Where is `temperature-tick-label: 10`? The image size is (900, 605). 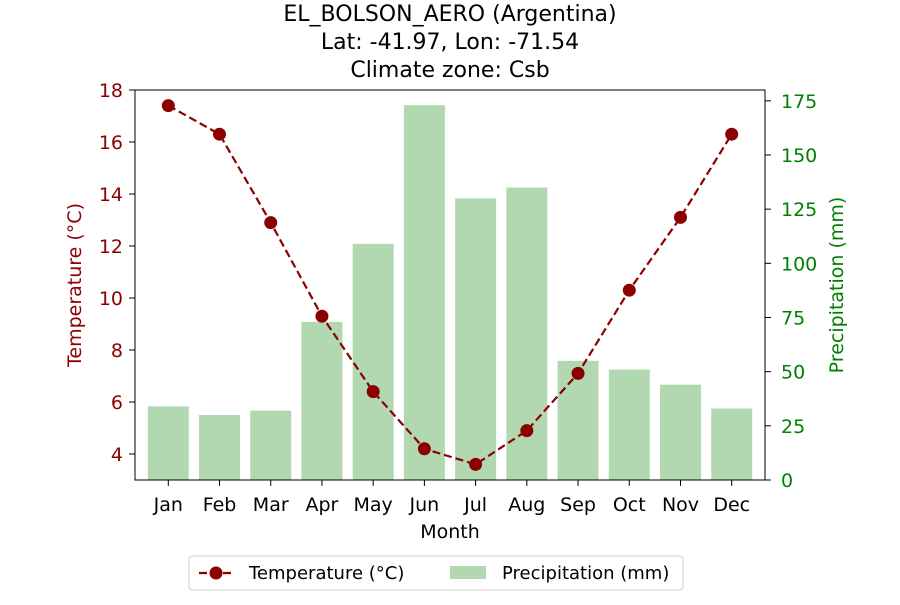
temperature-tick-label: 10 is located at coordinates (111, 299).